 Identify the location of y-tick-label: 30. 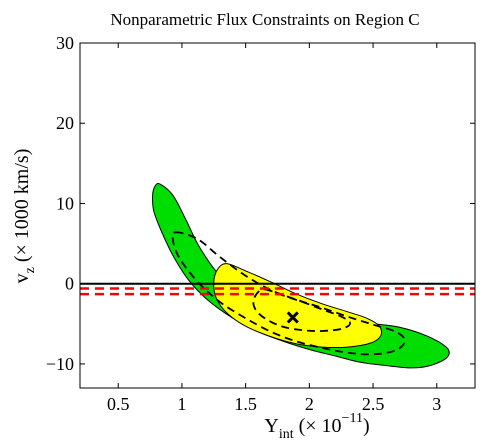
(65, 43).